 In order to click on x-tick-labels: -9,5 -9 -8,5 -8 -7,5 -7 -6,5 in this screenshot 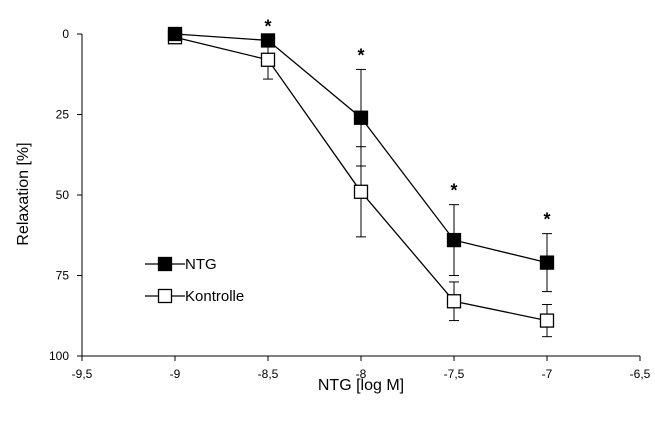, I will do `click(361, 374)`.